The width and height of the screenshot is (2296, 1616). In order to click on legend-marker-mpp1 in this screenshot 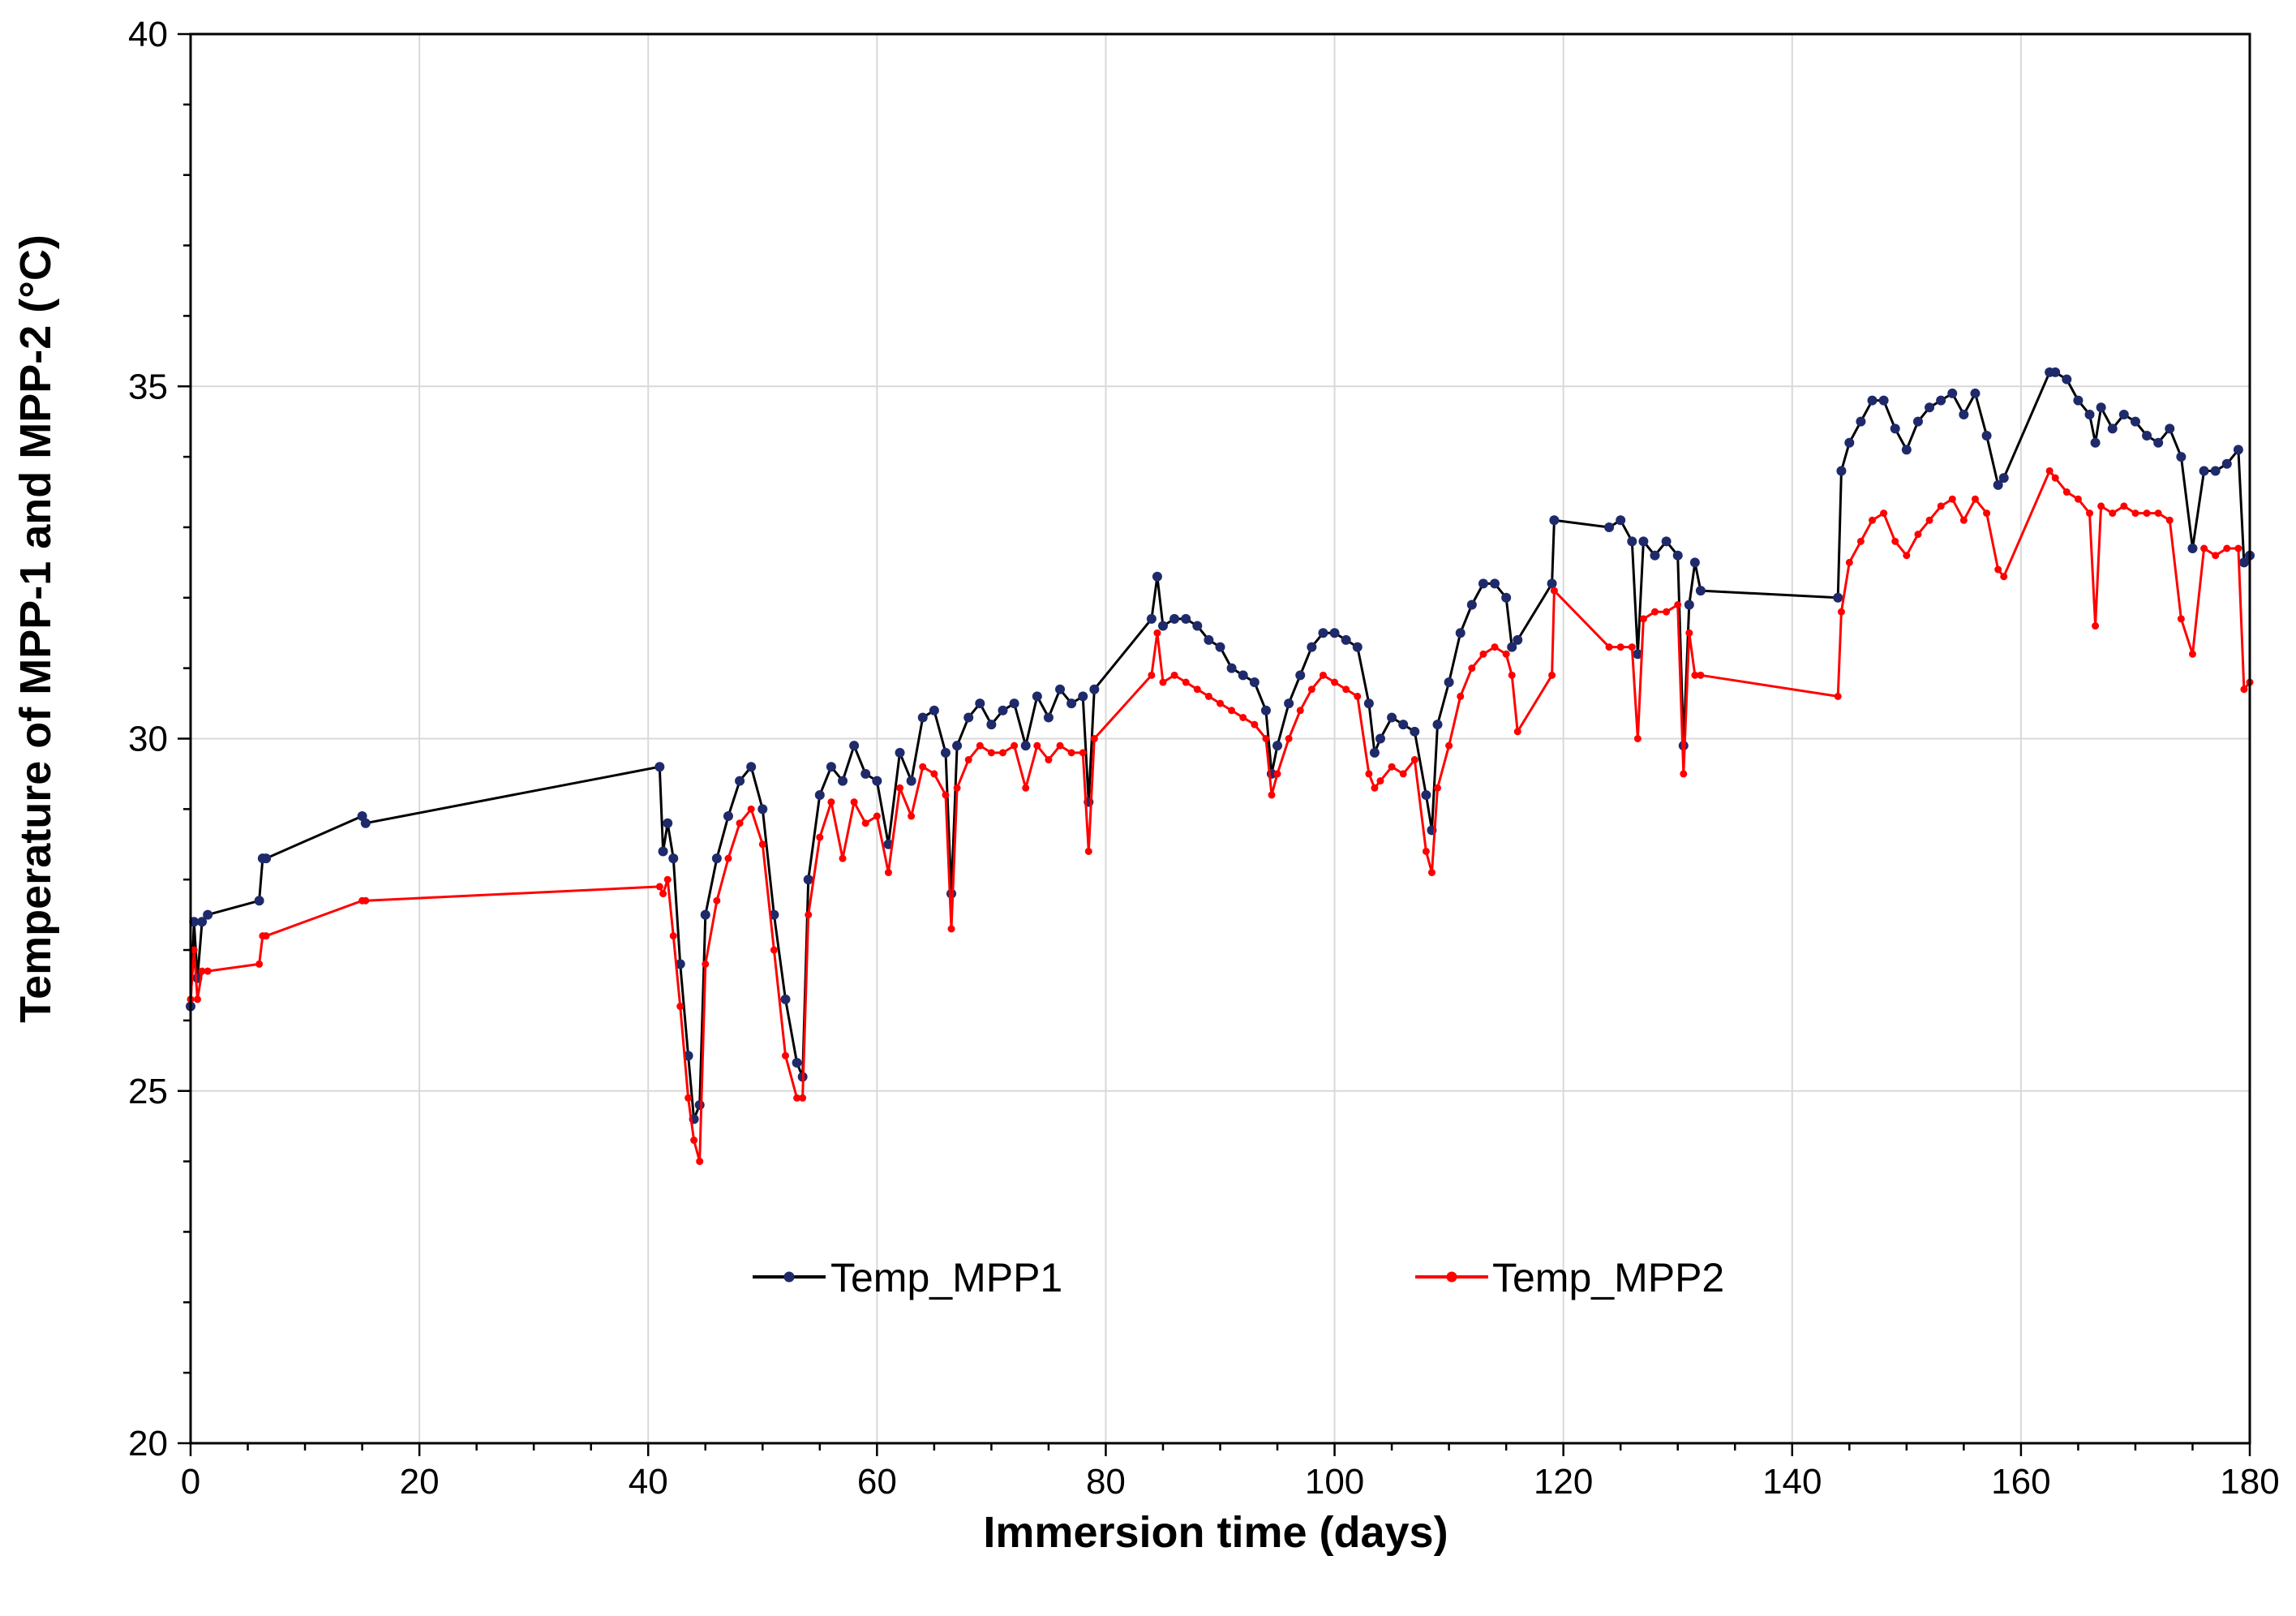, I will do `click(789, 1277)`.